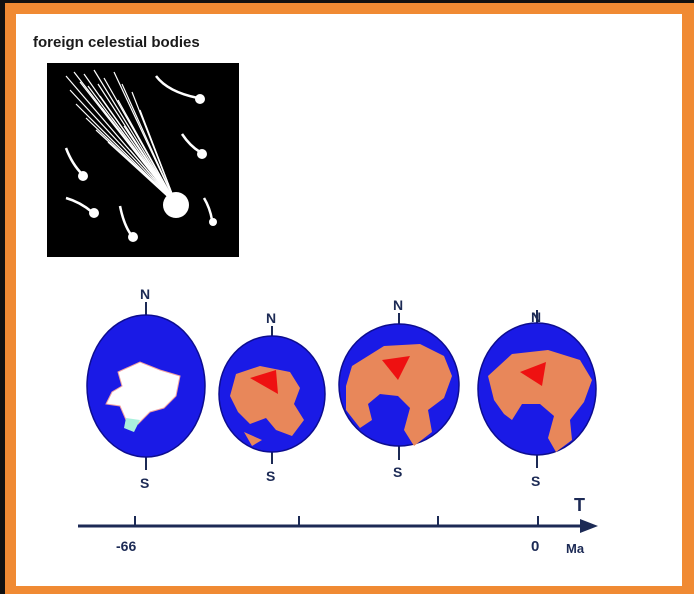 The height and width of the screenshot is (594, 694). I want to click on globe-4-north-label: N, so click(536, 317).